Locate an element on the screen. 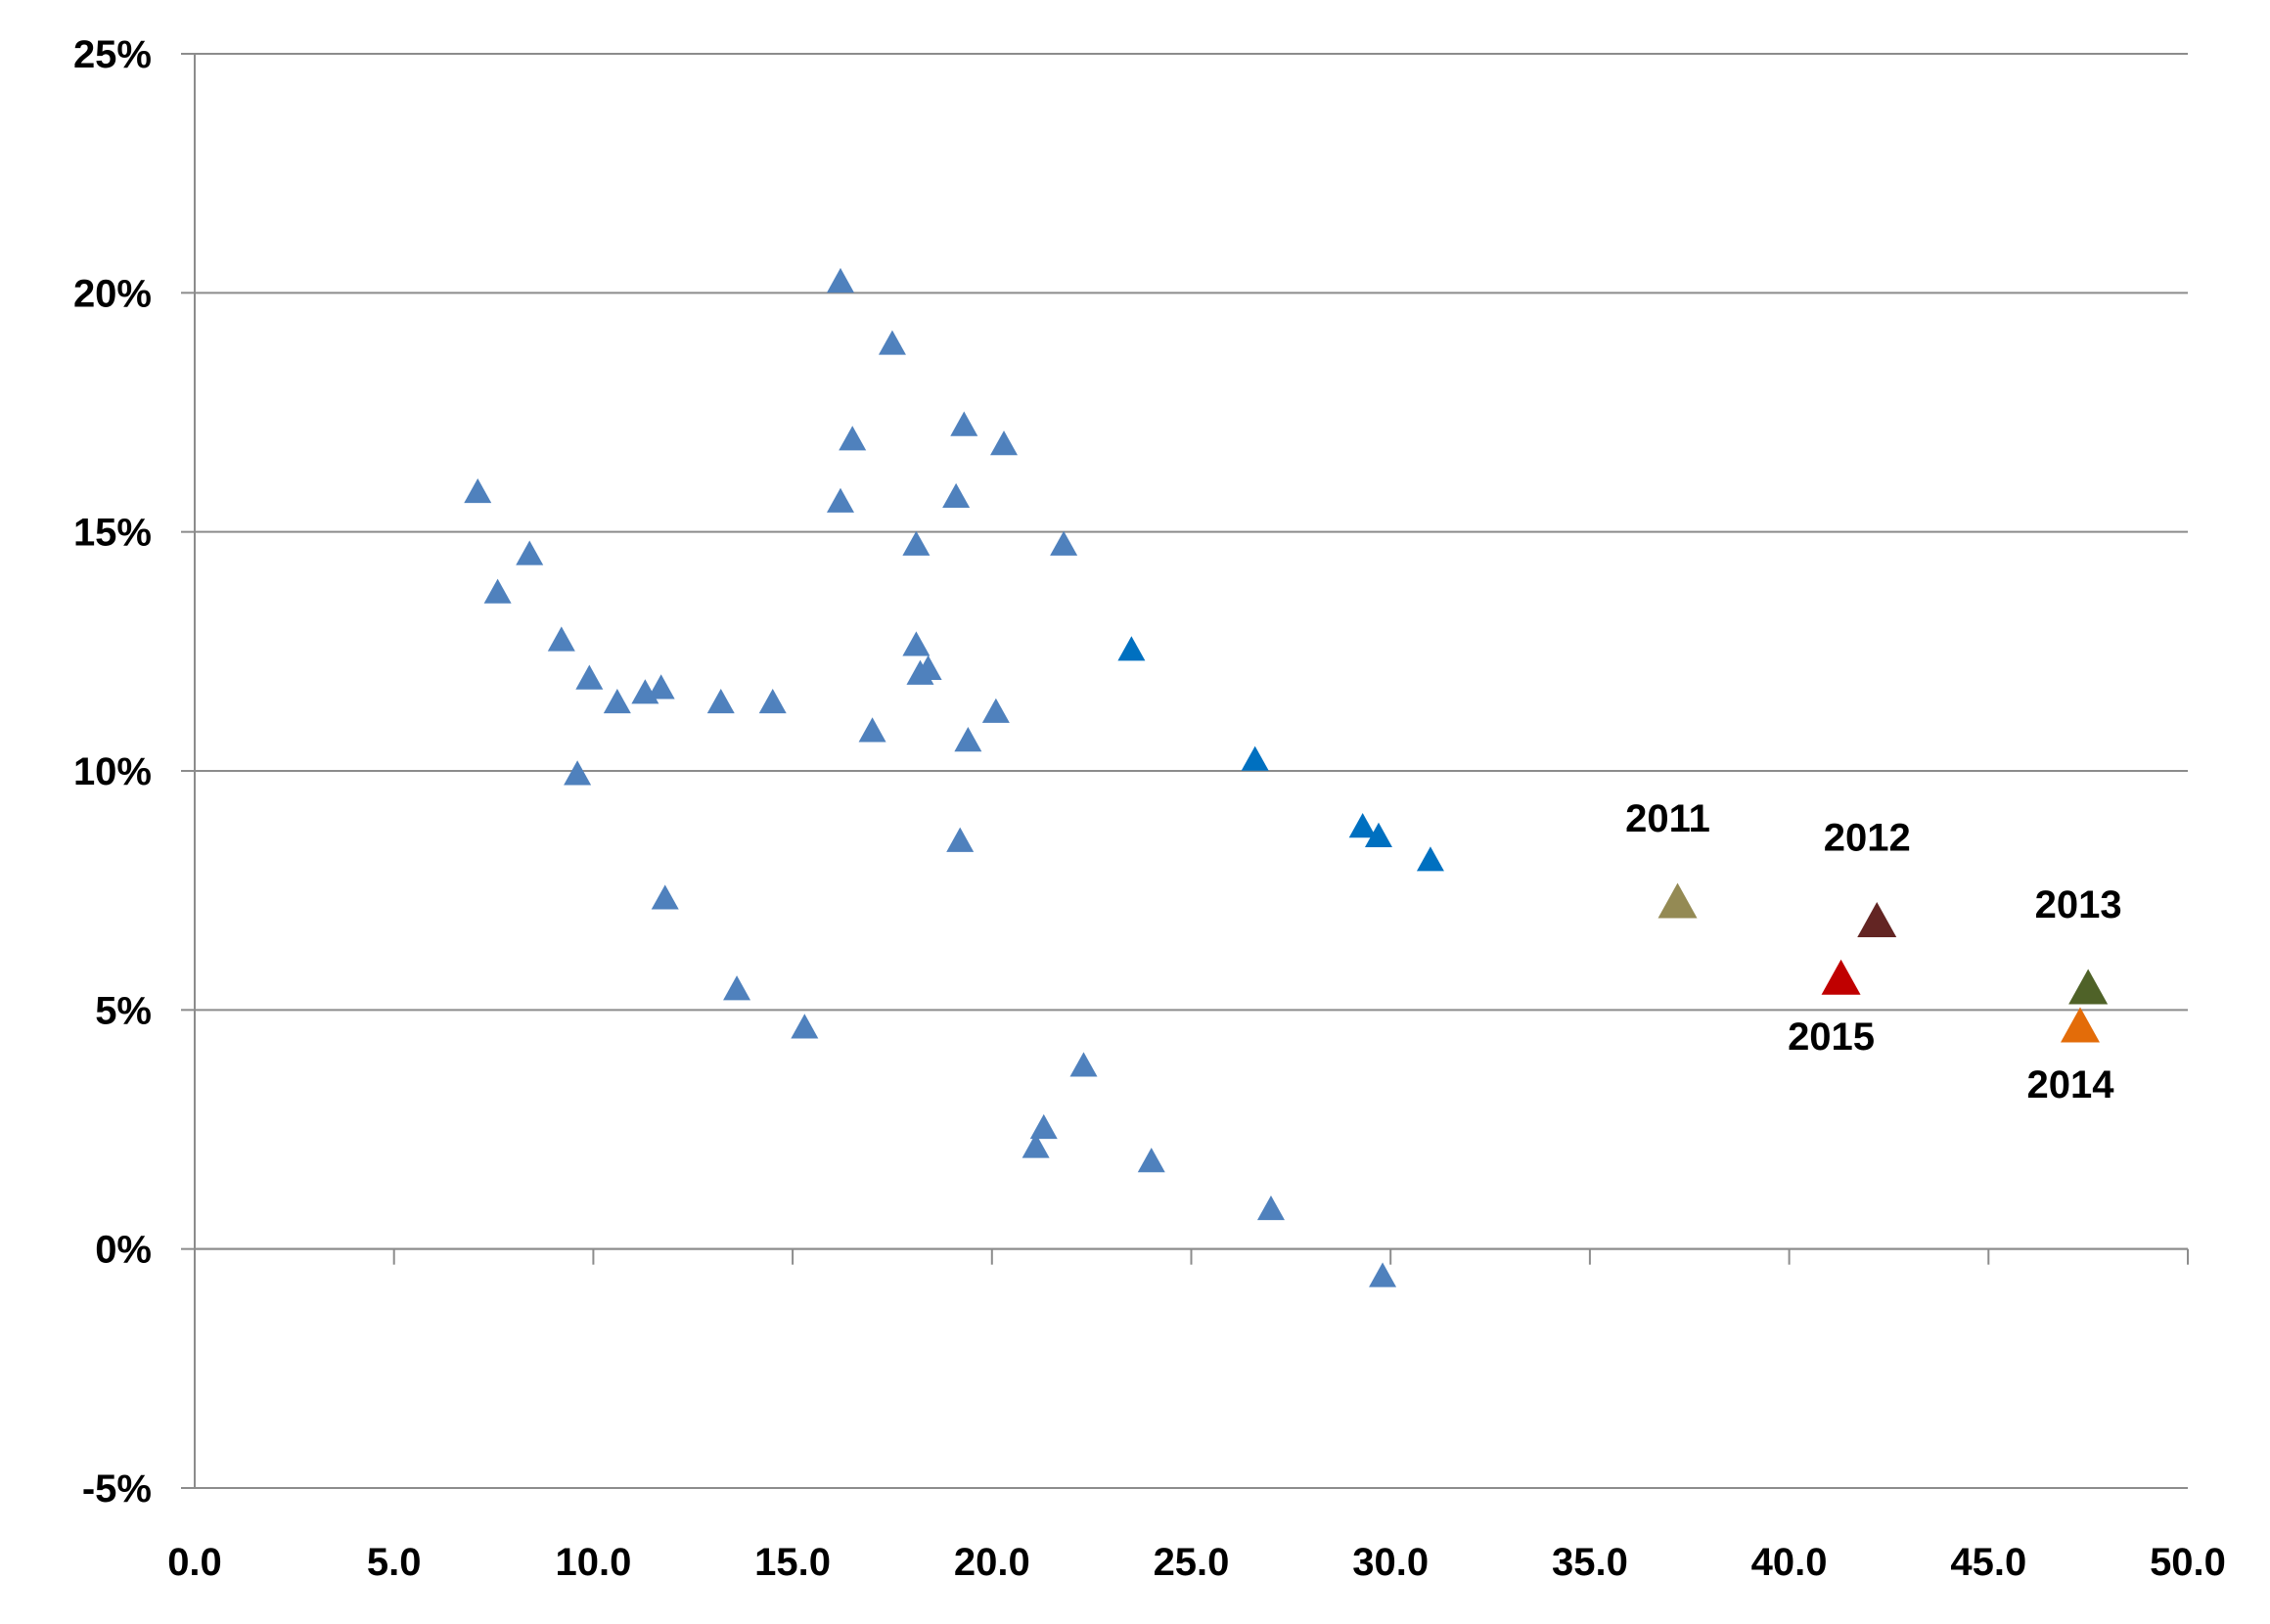  x-tick-label: 15.0 is located at coordinates (792, 1562).